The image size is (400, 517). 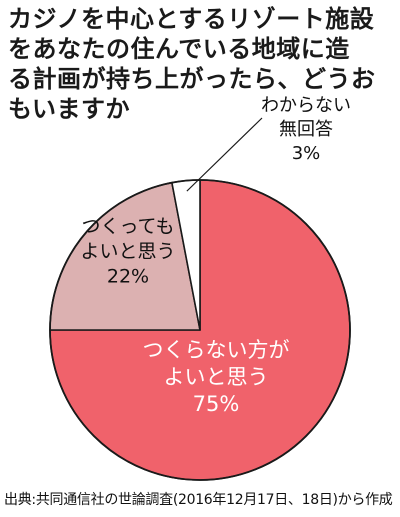 What do you see at coordinates (127, 252) in the screenshot?
I see `slice-2-label-line-2: よいと思う` at bounding box center [127, 252].